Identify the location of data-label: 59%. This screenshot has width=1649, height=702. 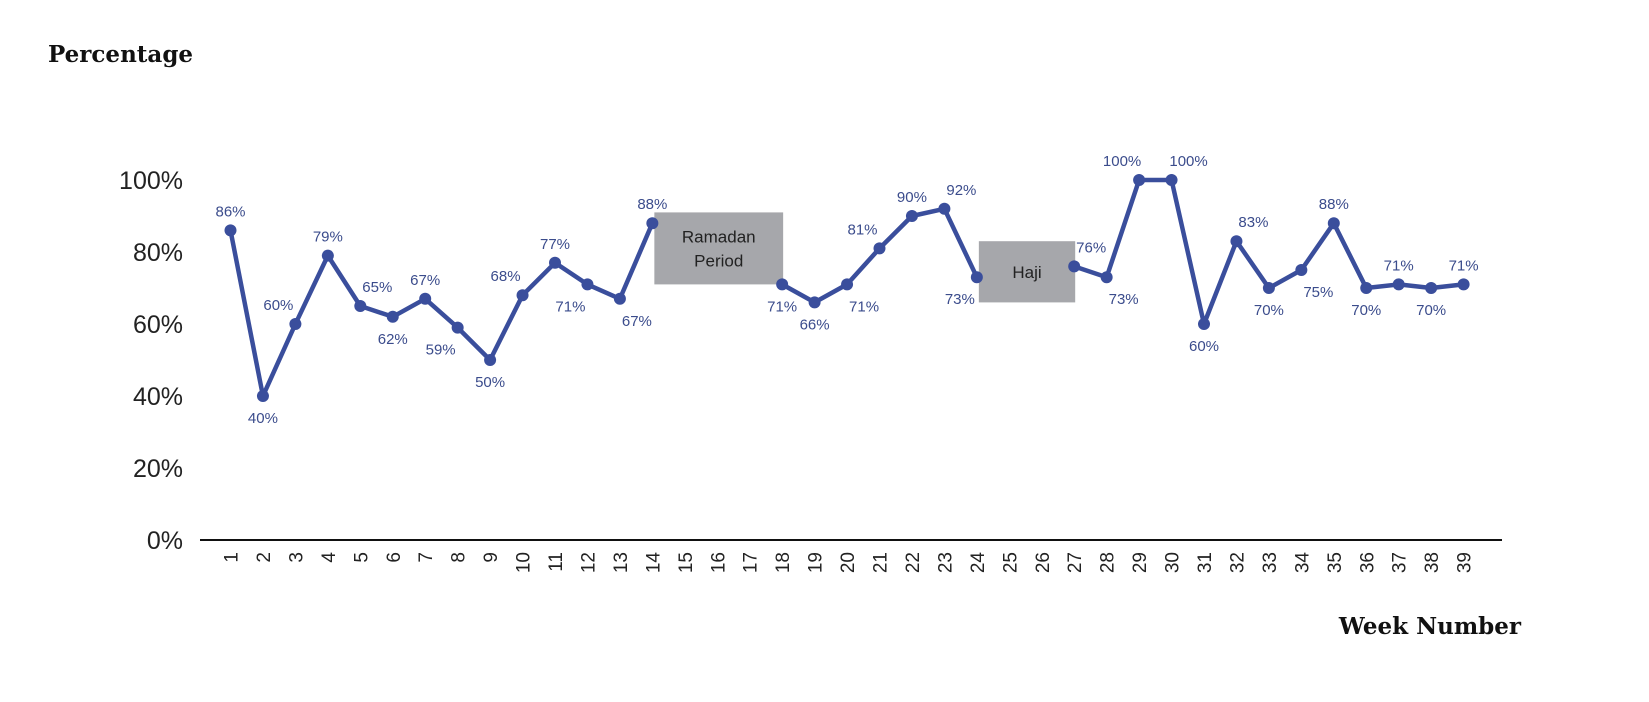
(441, 350).